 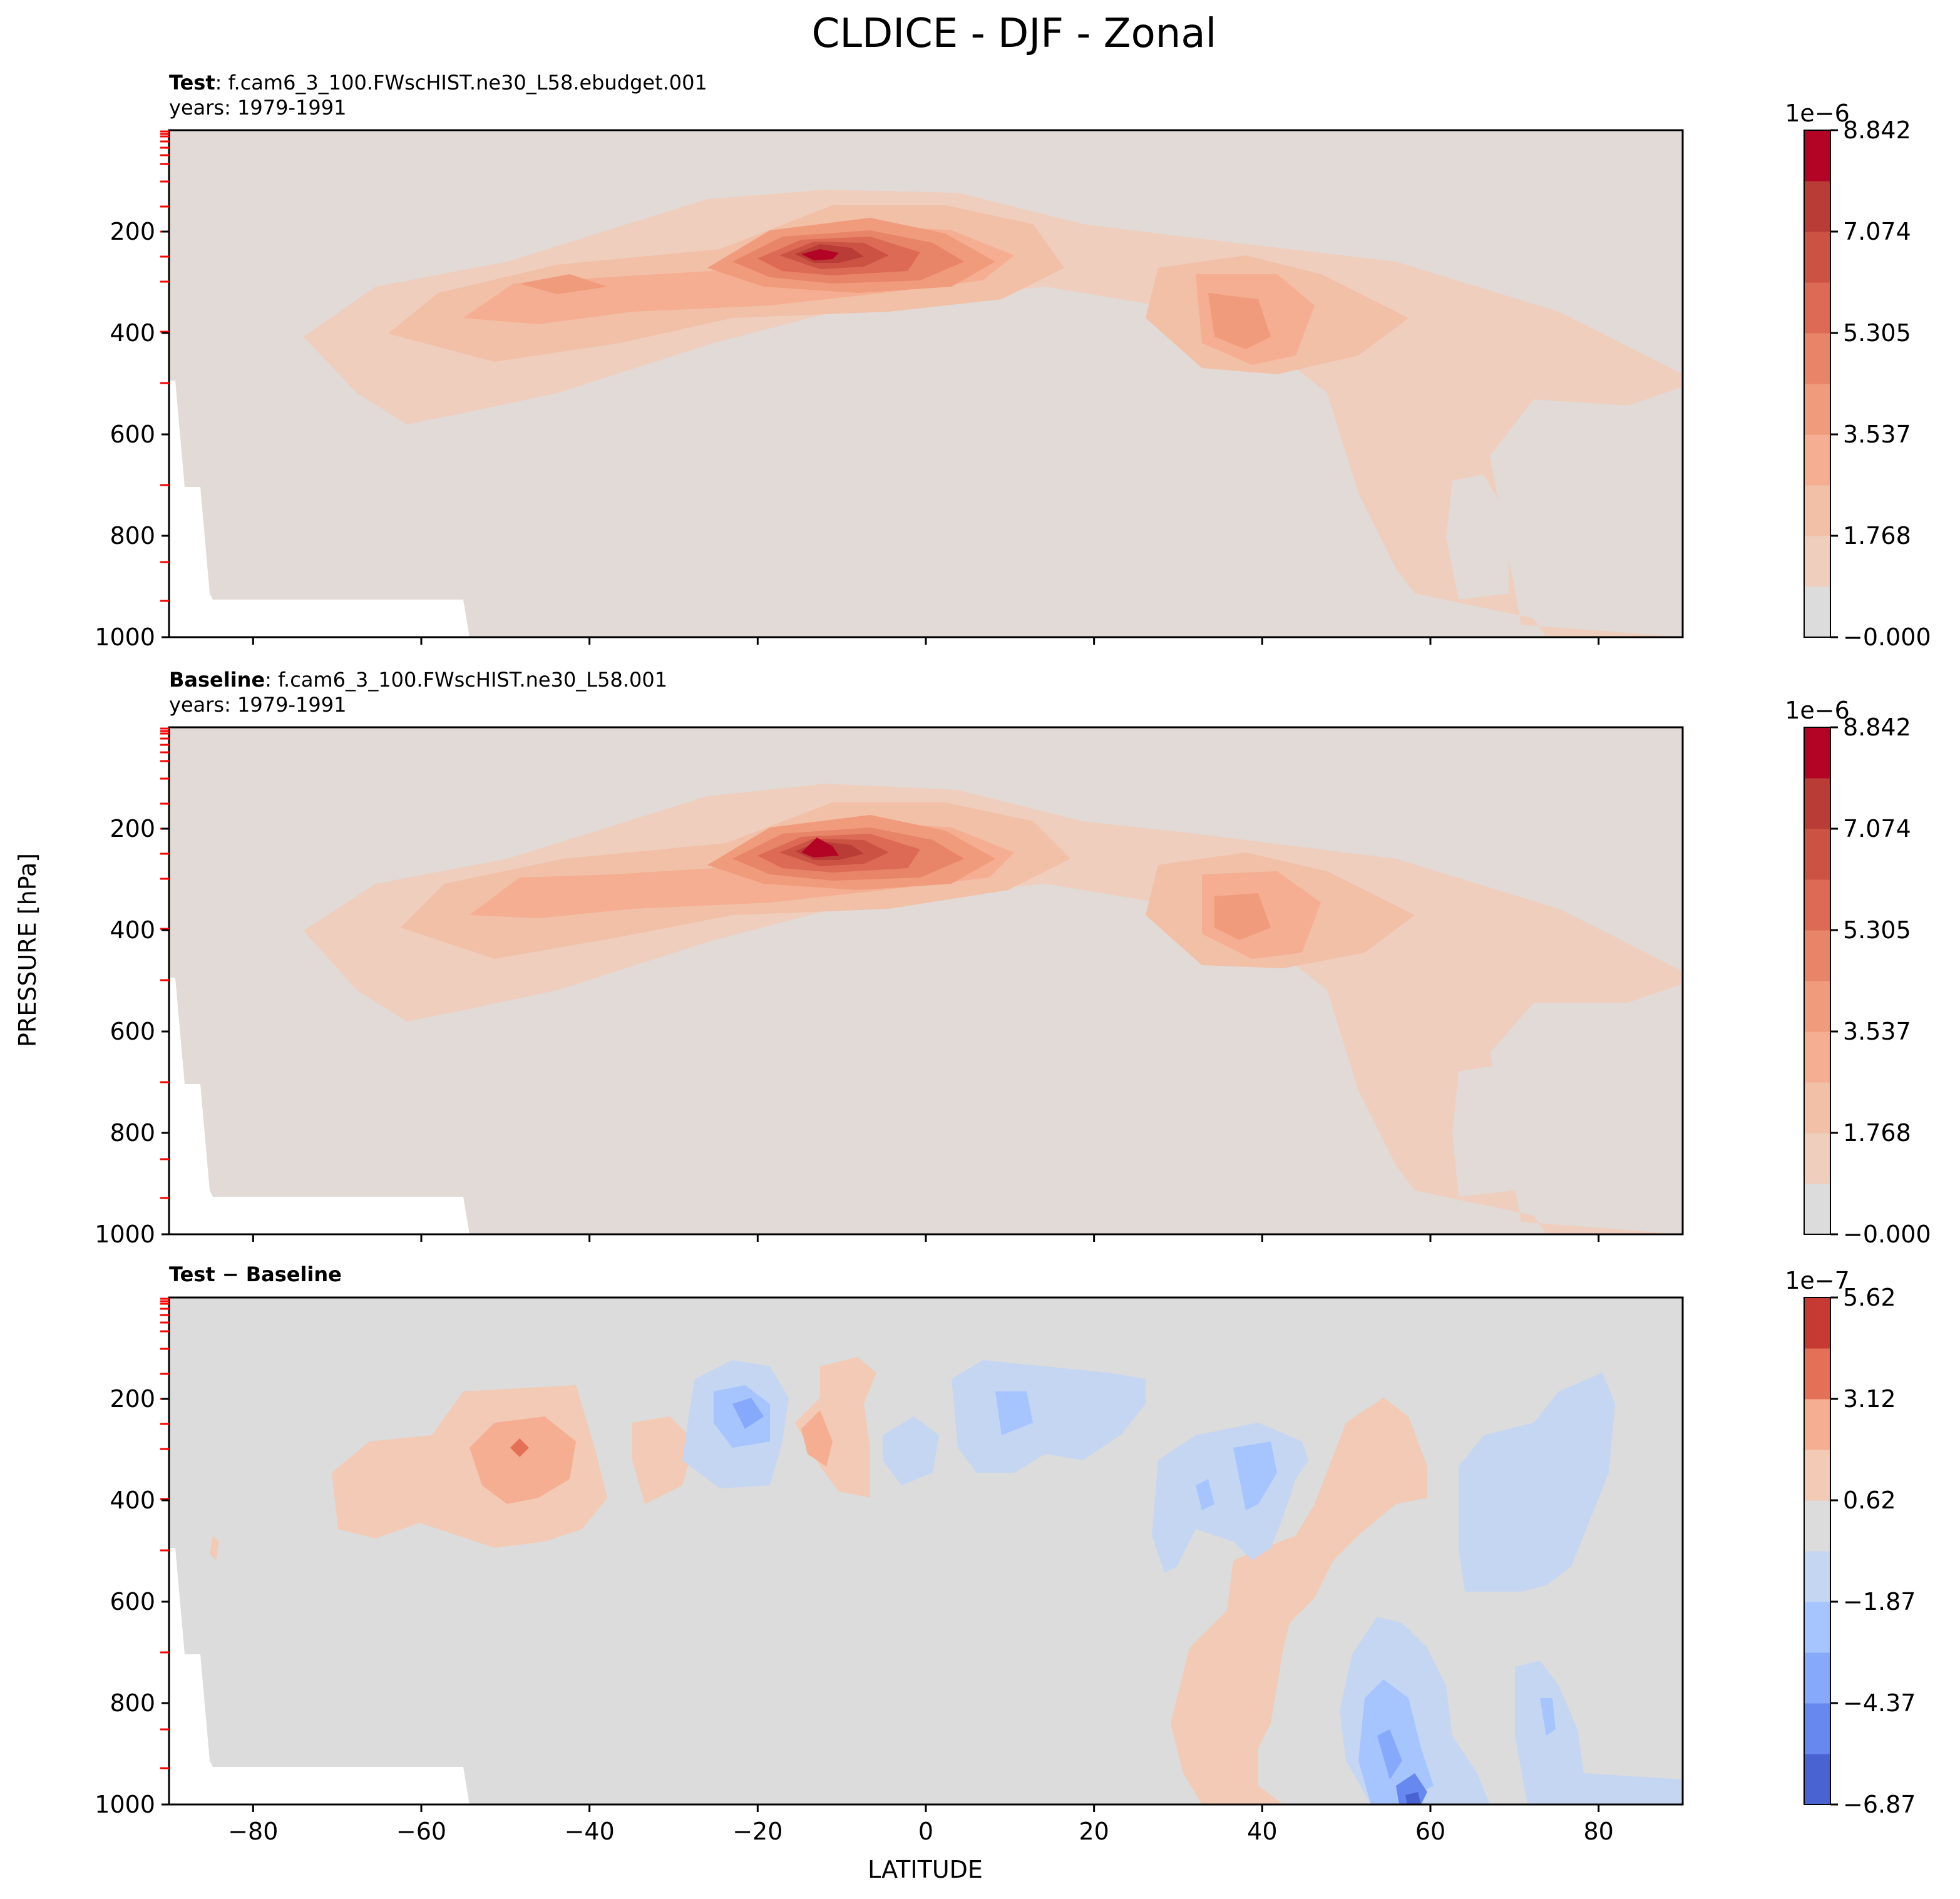 I want to click on x-tick-label: 60, so click(x=1430, y=1831).